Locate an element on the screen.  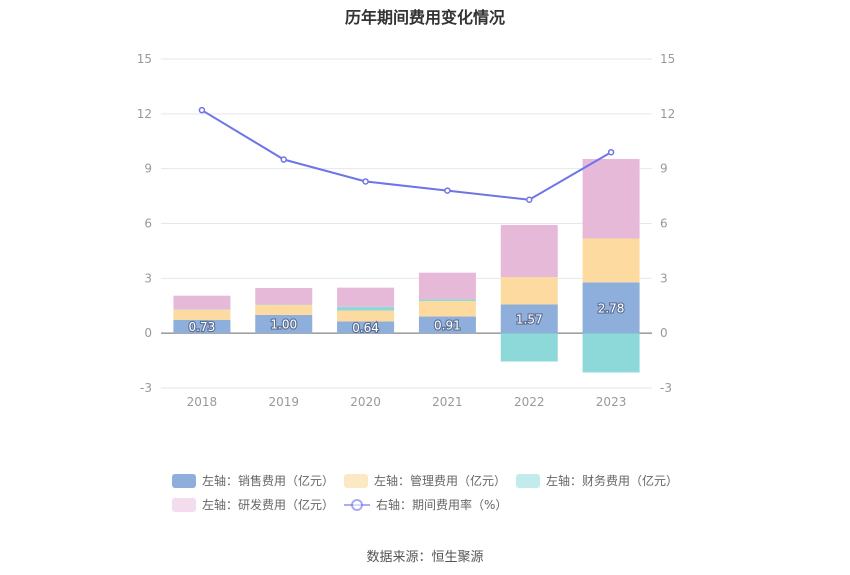
legend-swatch-admin is located at coordinates (356, 480).